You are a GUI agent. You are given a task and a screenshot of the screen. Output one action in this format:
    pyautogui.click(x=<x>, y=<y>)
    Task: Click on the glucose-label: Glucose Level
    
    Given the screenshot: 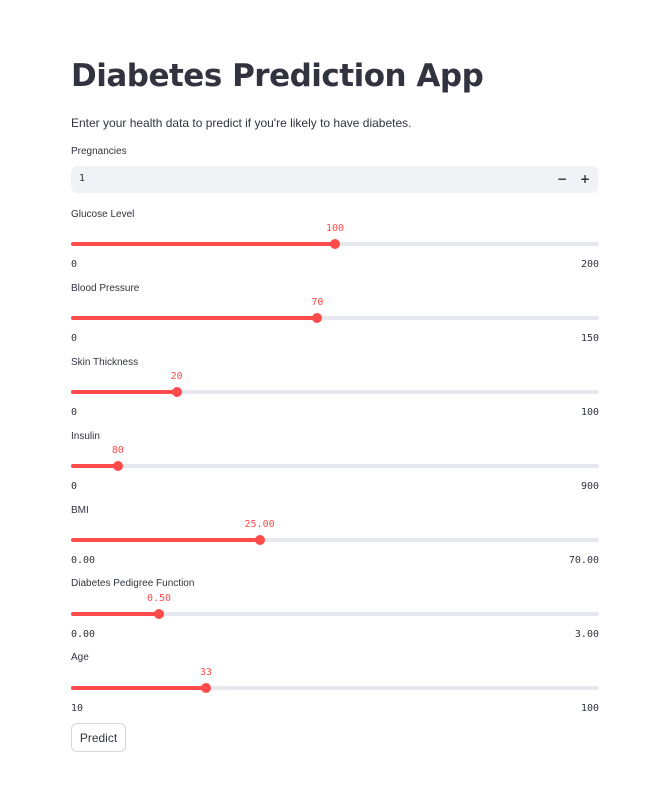 What is the action you would take?
    pyautogui.click(x=103, y=214)
    